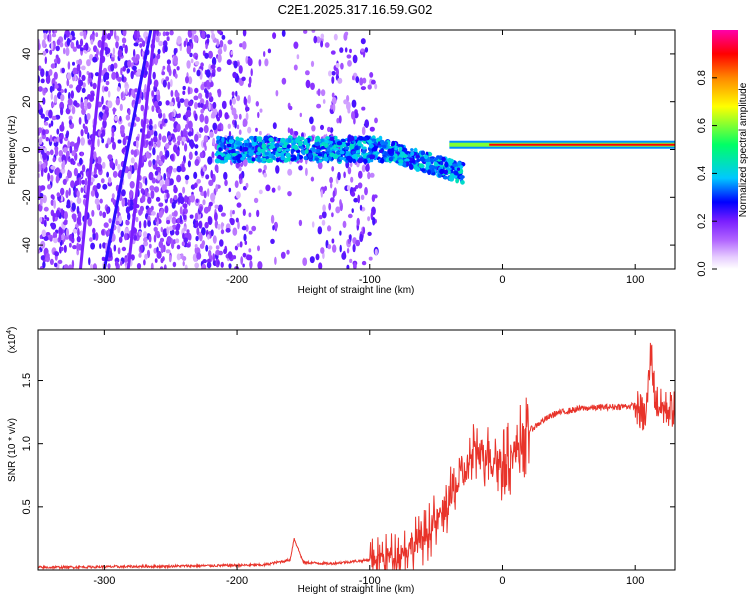 This screenshot has height=600, width=750. Describe the element at coordinates (702, 268) in the screenshot. I see `colorbar-tick-label: 0.0` at that location.